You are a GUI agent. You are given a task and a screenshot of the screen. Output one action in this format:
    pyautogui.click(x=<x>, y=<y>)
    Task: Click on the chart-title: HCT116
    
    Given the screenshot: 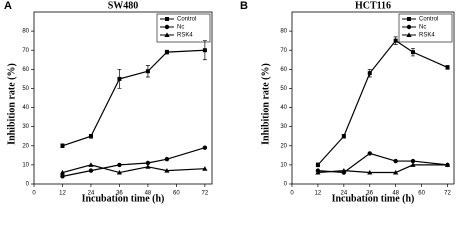 What is the action you would take?
    pyautogui.click(x=373, y=5)
    